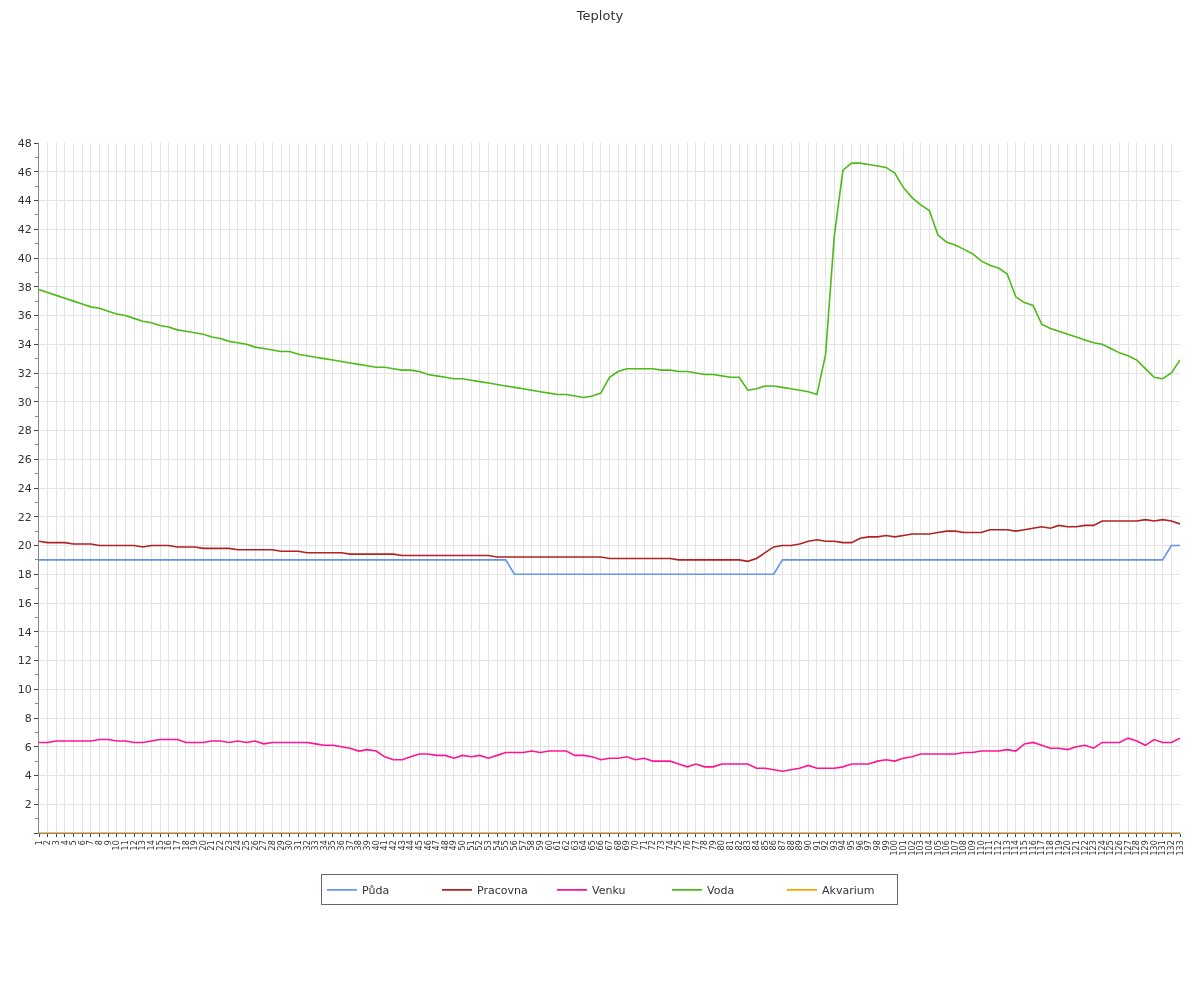 Image resolution: width=1200 pixels, height=1000 pixels. What do you see at coordinates (653, 845) in the screenshot?
I see `x-tick-label: 72` at bounding box center [653, 845].